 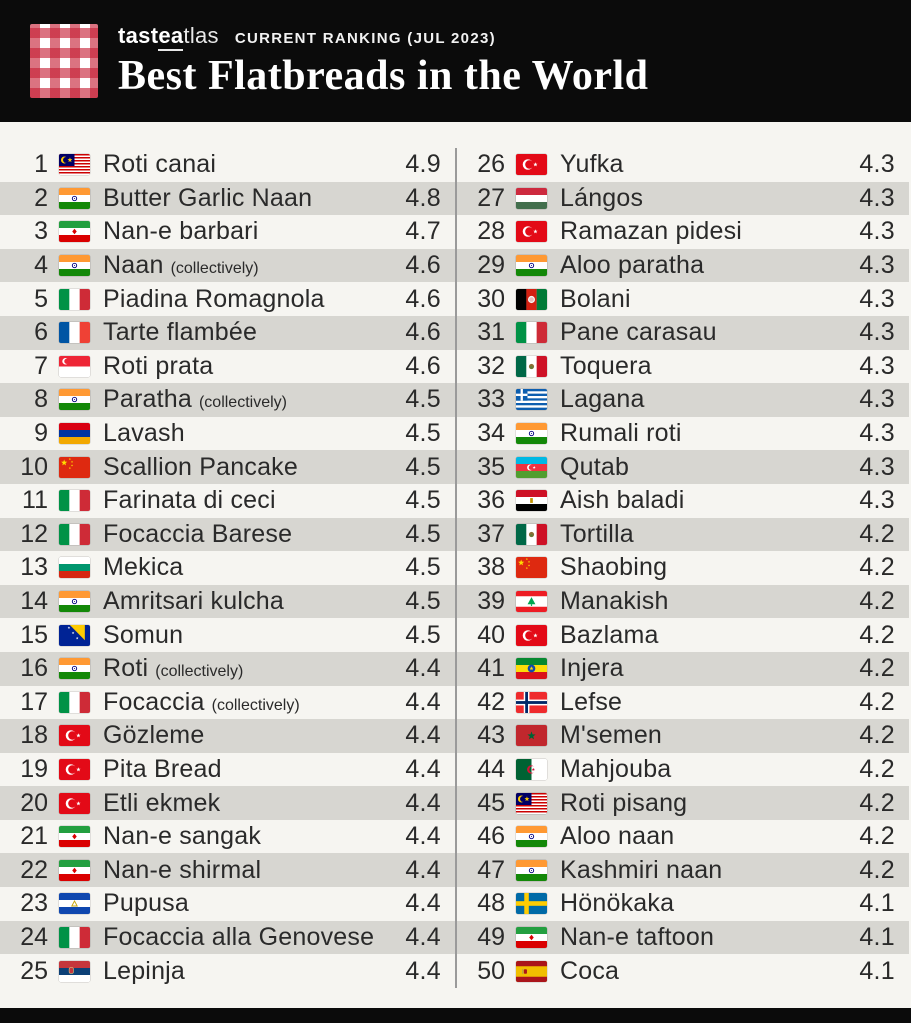 What do you see at coordinates (41, 265) in the screenshot?
I see `rank-number: 4` at bounding box center [41, 265].